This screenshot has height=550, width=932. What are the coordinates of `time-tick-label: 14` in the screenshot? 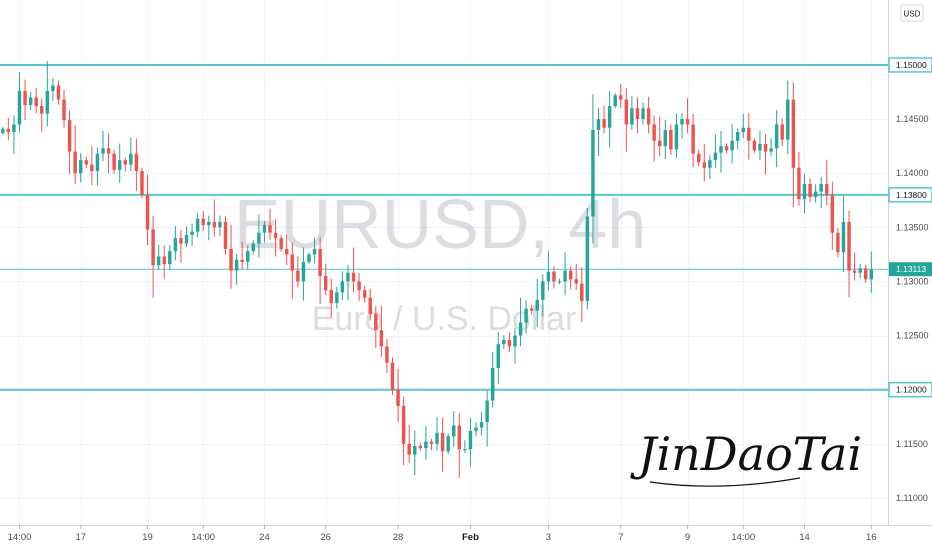 It's located at (804, 537).